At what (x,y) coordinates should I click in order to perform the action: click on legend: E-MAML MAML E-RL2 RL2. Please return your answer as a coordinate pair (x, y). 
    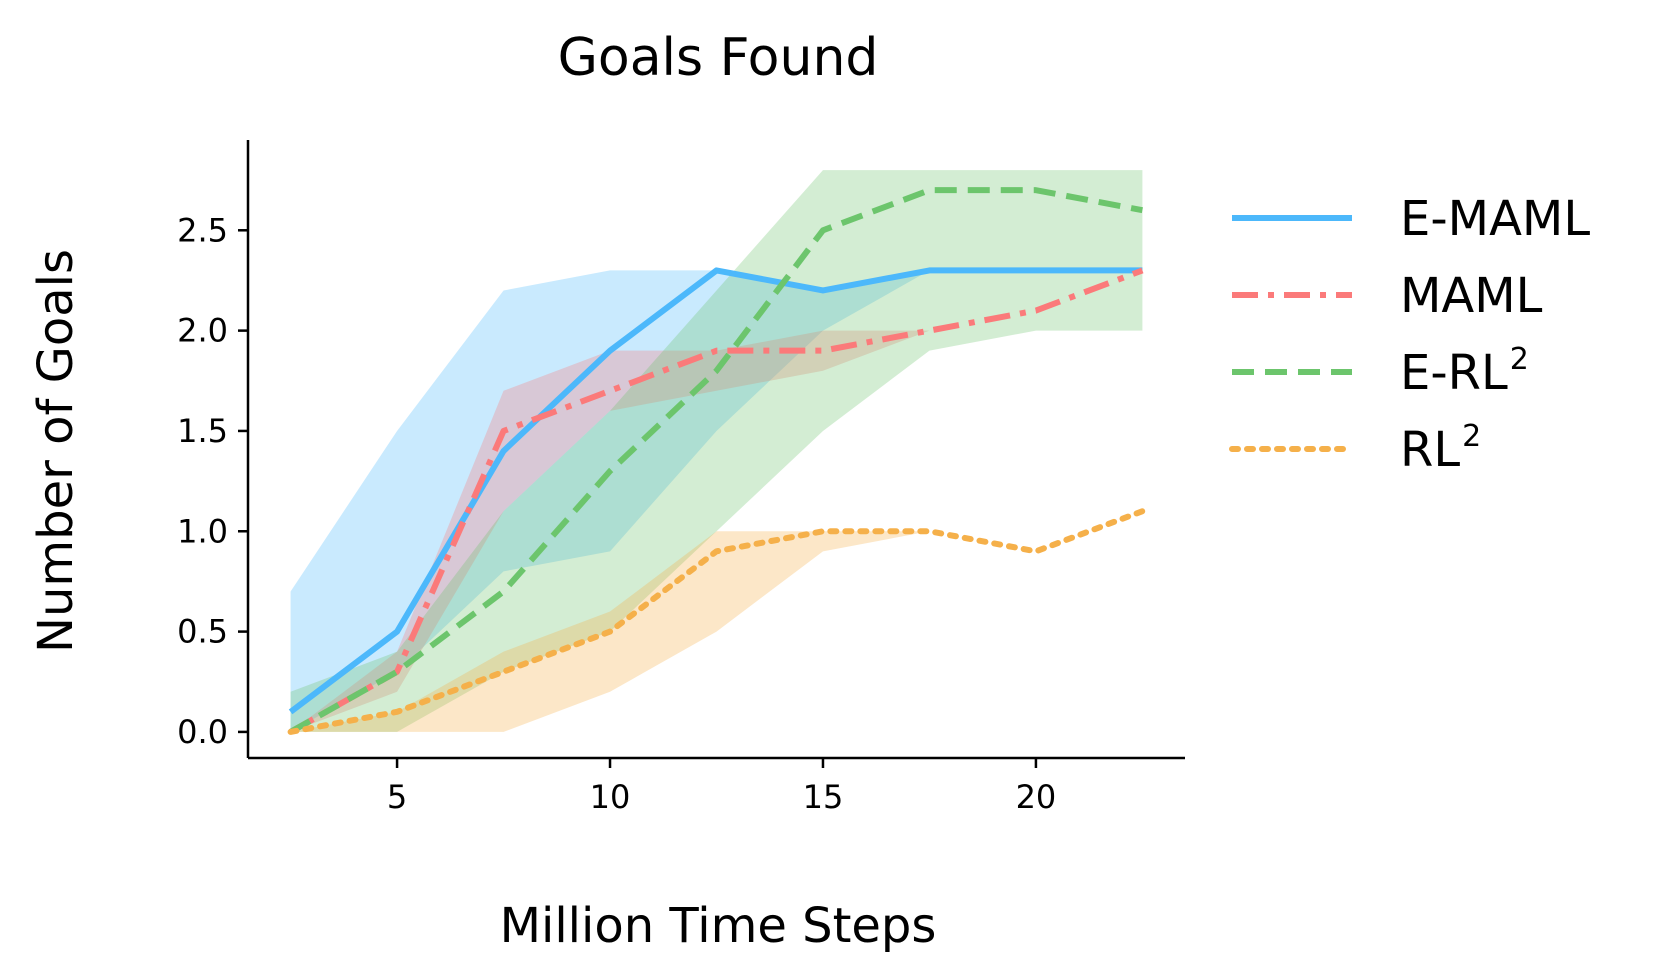
    Looking at the image, I should click on (1409, 334).